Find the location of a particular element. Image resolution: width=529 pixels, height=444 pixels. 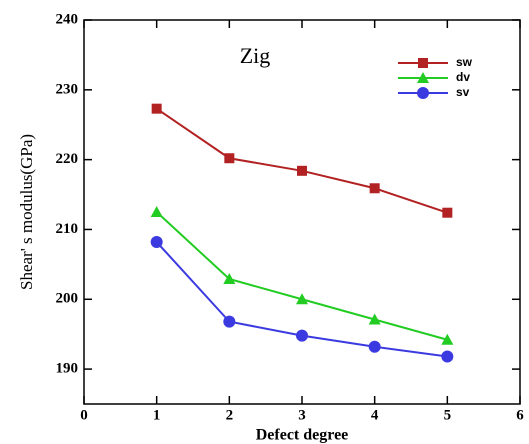

x-tick-label: 2 is located at coordinates (230, 415).